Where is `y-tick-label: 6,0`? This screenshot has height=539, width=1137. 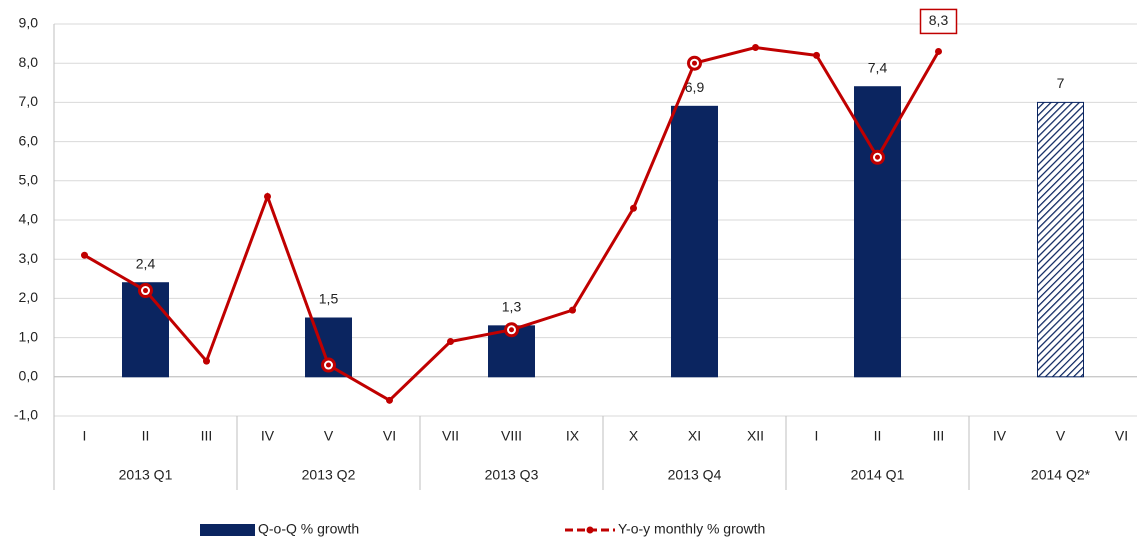 y-tick-label: 6,0 is located at coordinates (29, 140).